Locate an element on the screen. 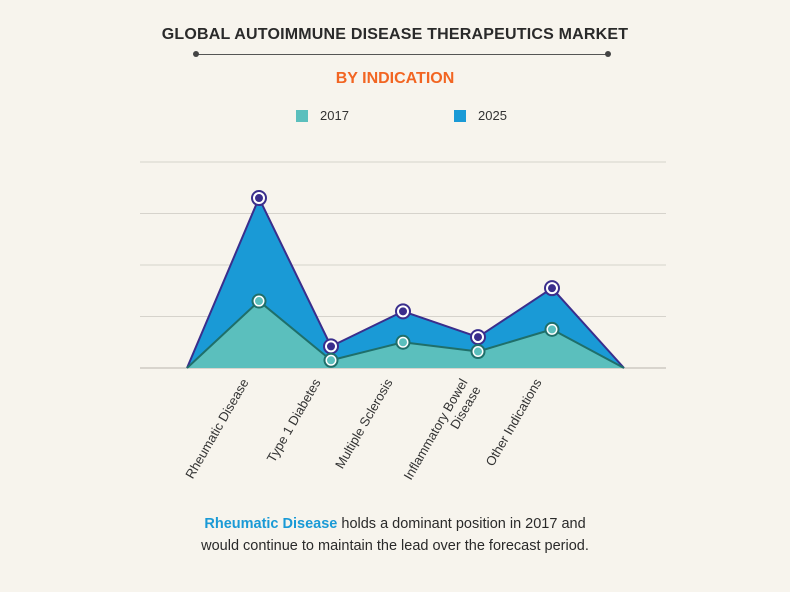 This screenshot has height=592, width=790. x-tick-label: Multiple Sclerosis is located at coordinates (364, 424).